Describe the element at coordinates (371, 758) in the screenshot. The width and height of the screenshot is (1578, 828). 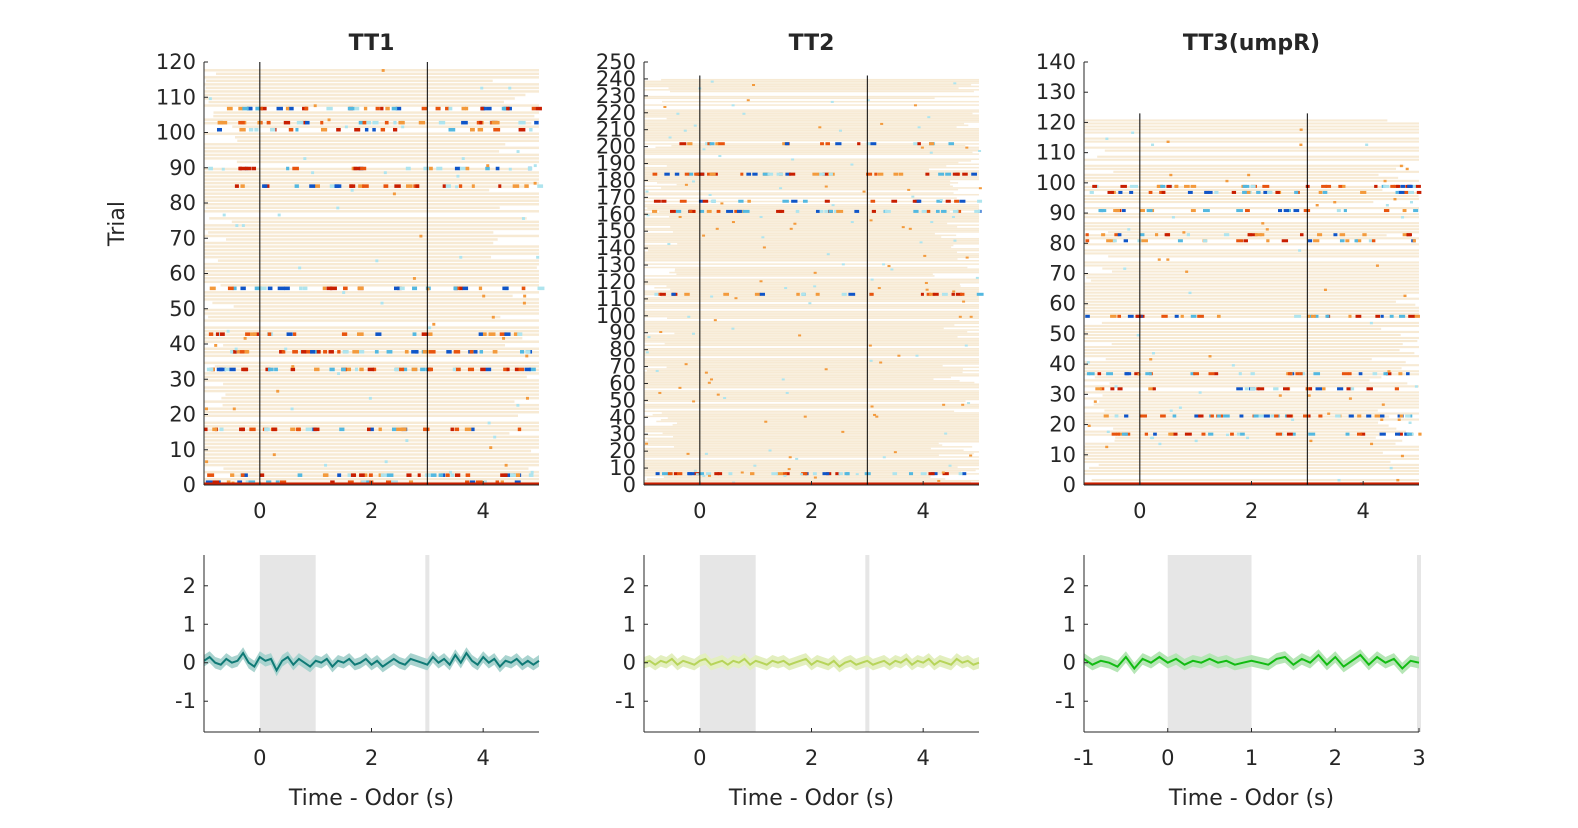
I see `x-tick-label: 2` at that location.